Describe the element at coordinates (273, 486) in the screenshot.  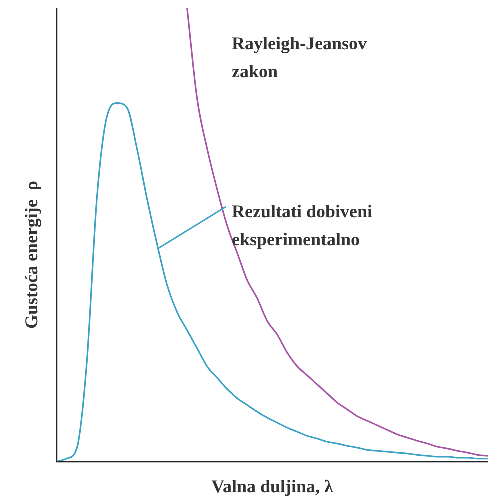
I see `x-axis-title: Valna duljina, λ` at that location.